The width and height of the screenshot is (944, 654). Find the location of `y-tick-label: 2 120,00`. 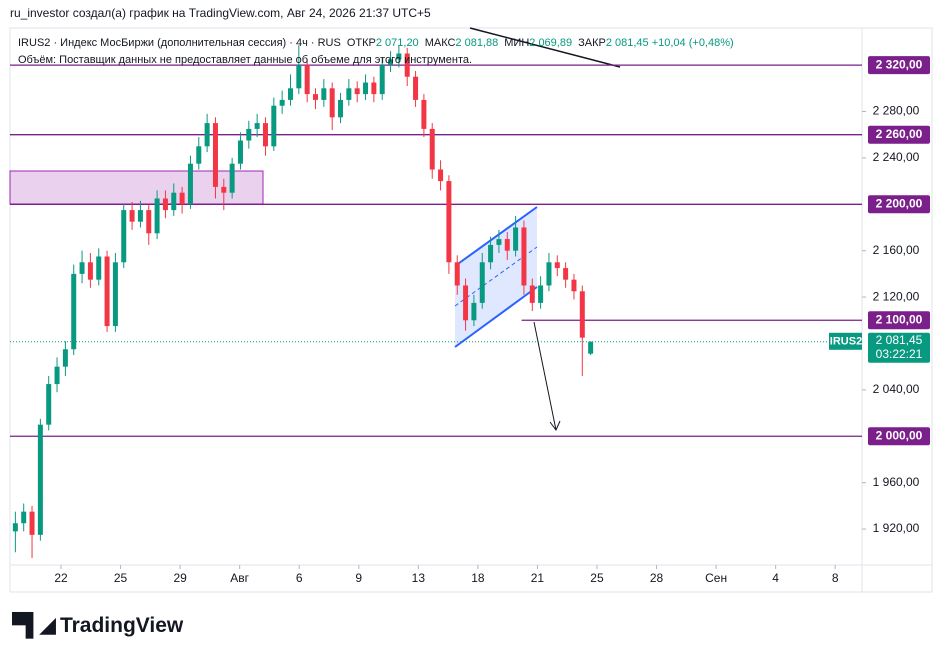

y-tick-label: 2 120,00 is located at coordinates (896, 296).